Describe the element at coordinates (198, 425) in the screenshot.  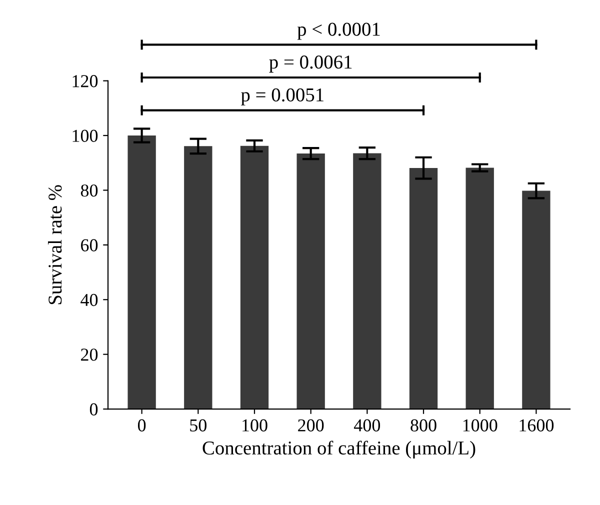
I see `x-tick-label: 50` at that location.